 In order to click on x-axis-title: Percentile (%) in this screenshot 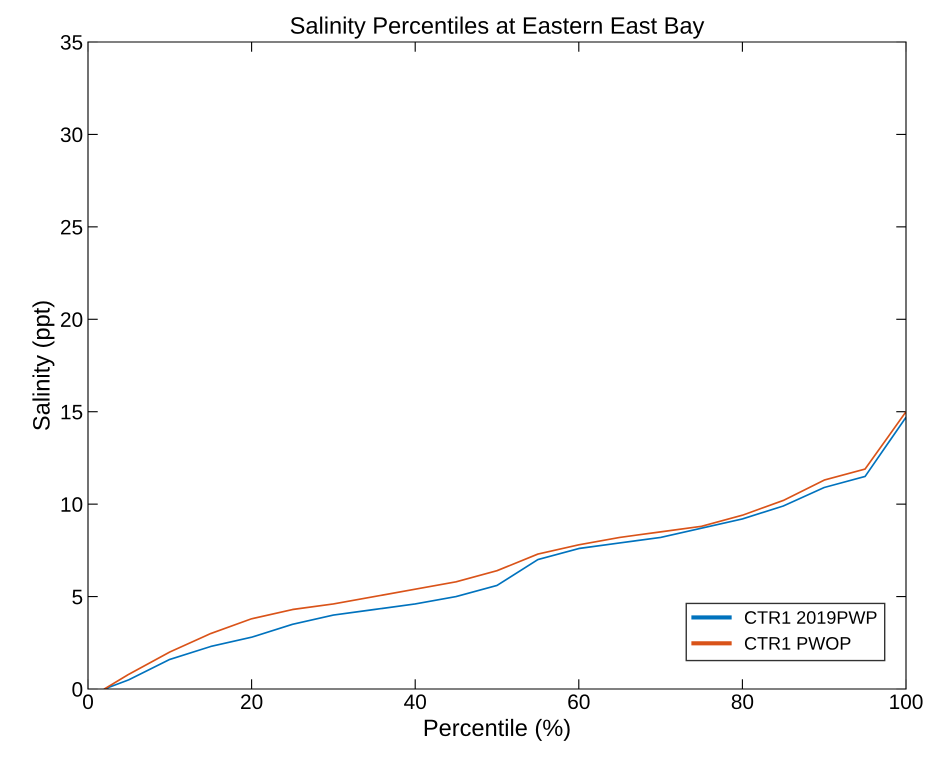, I will do `click(497, 729)`.